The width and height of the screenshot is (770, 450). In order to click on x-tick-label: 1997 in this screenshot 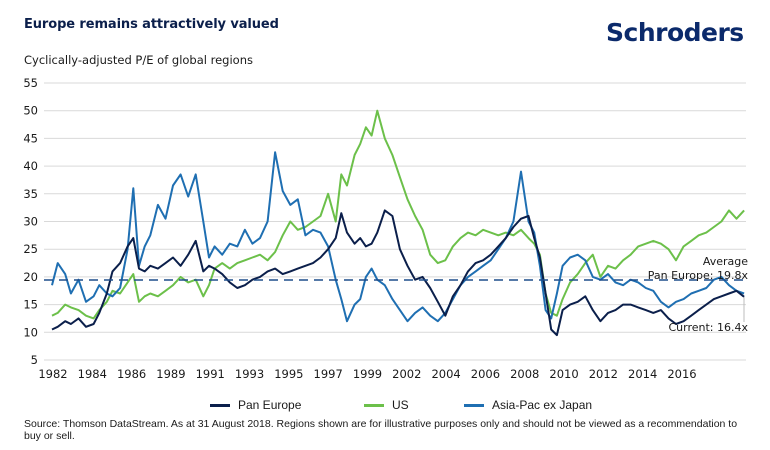, I will do `click(328, 374)`.